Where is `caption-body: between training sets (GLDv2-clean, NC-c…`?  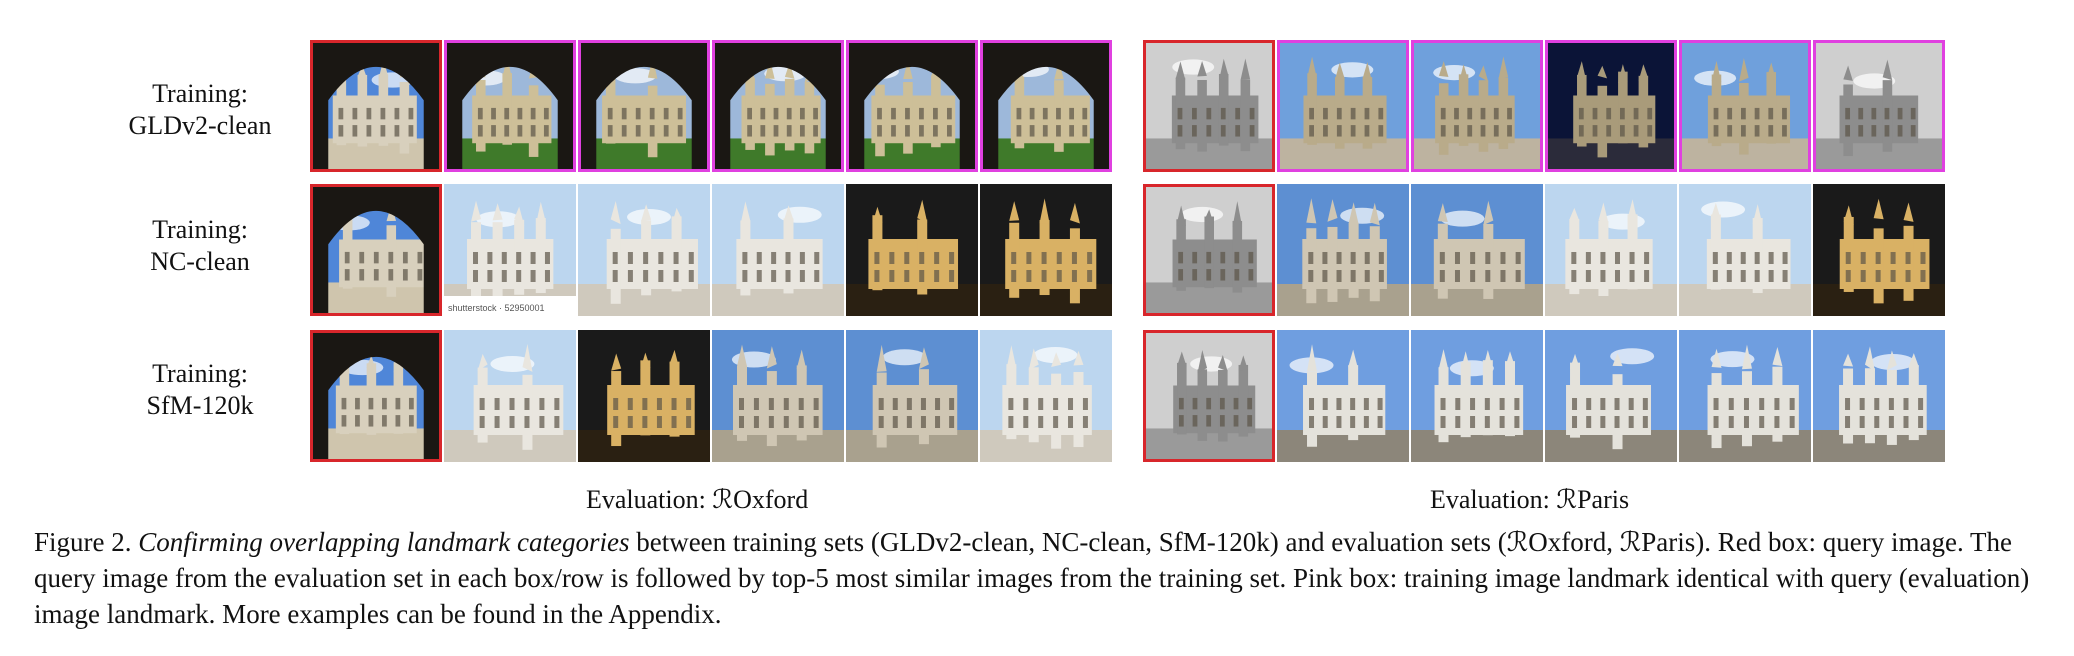
caption-body: between training sets (GLDv2-clean, NC-c… is located at coordinates (1032, 578).